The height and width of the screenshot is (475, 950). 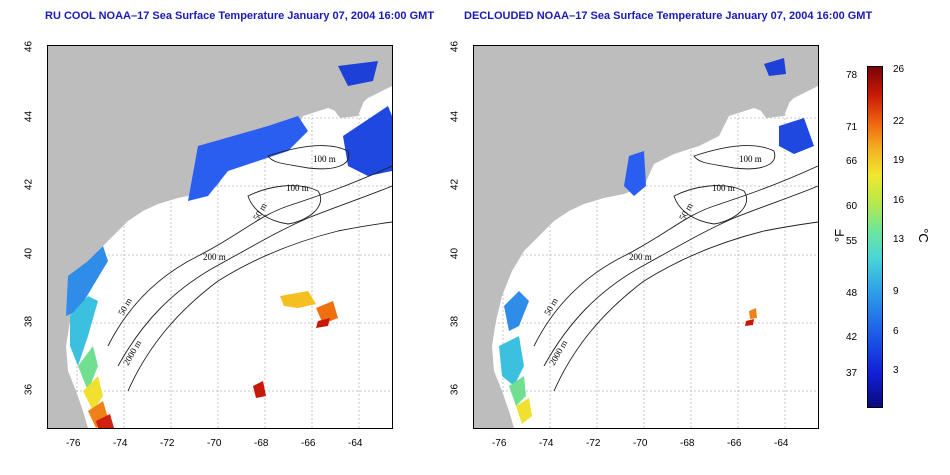 I want to click on c-tick-3: 3, so click(x=896, y=370).